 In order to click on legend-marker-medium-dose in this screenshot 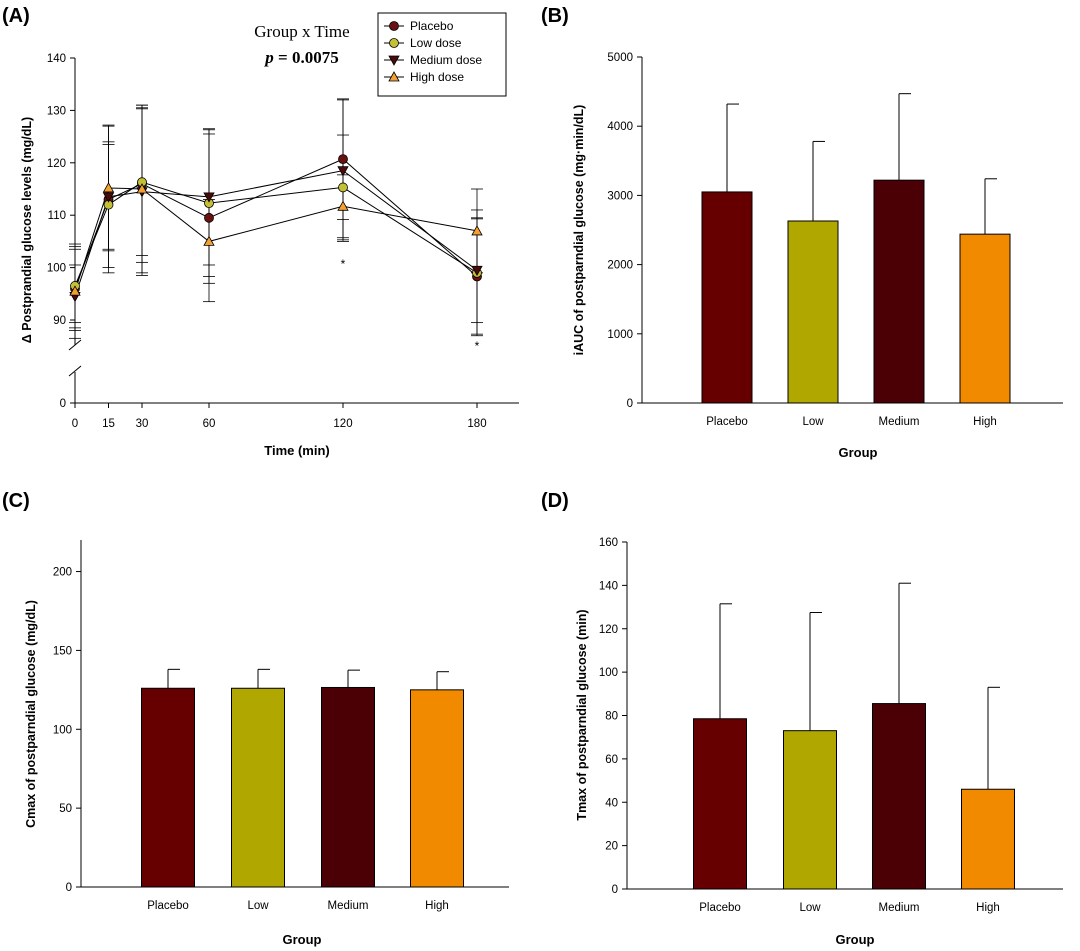, I will do `click(394, 60)`.